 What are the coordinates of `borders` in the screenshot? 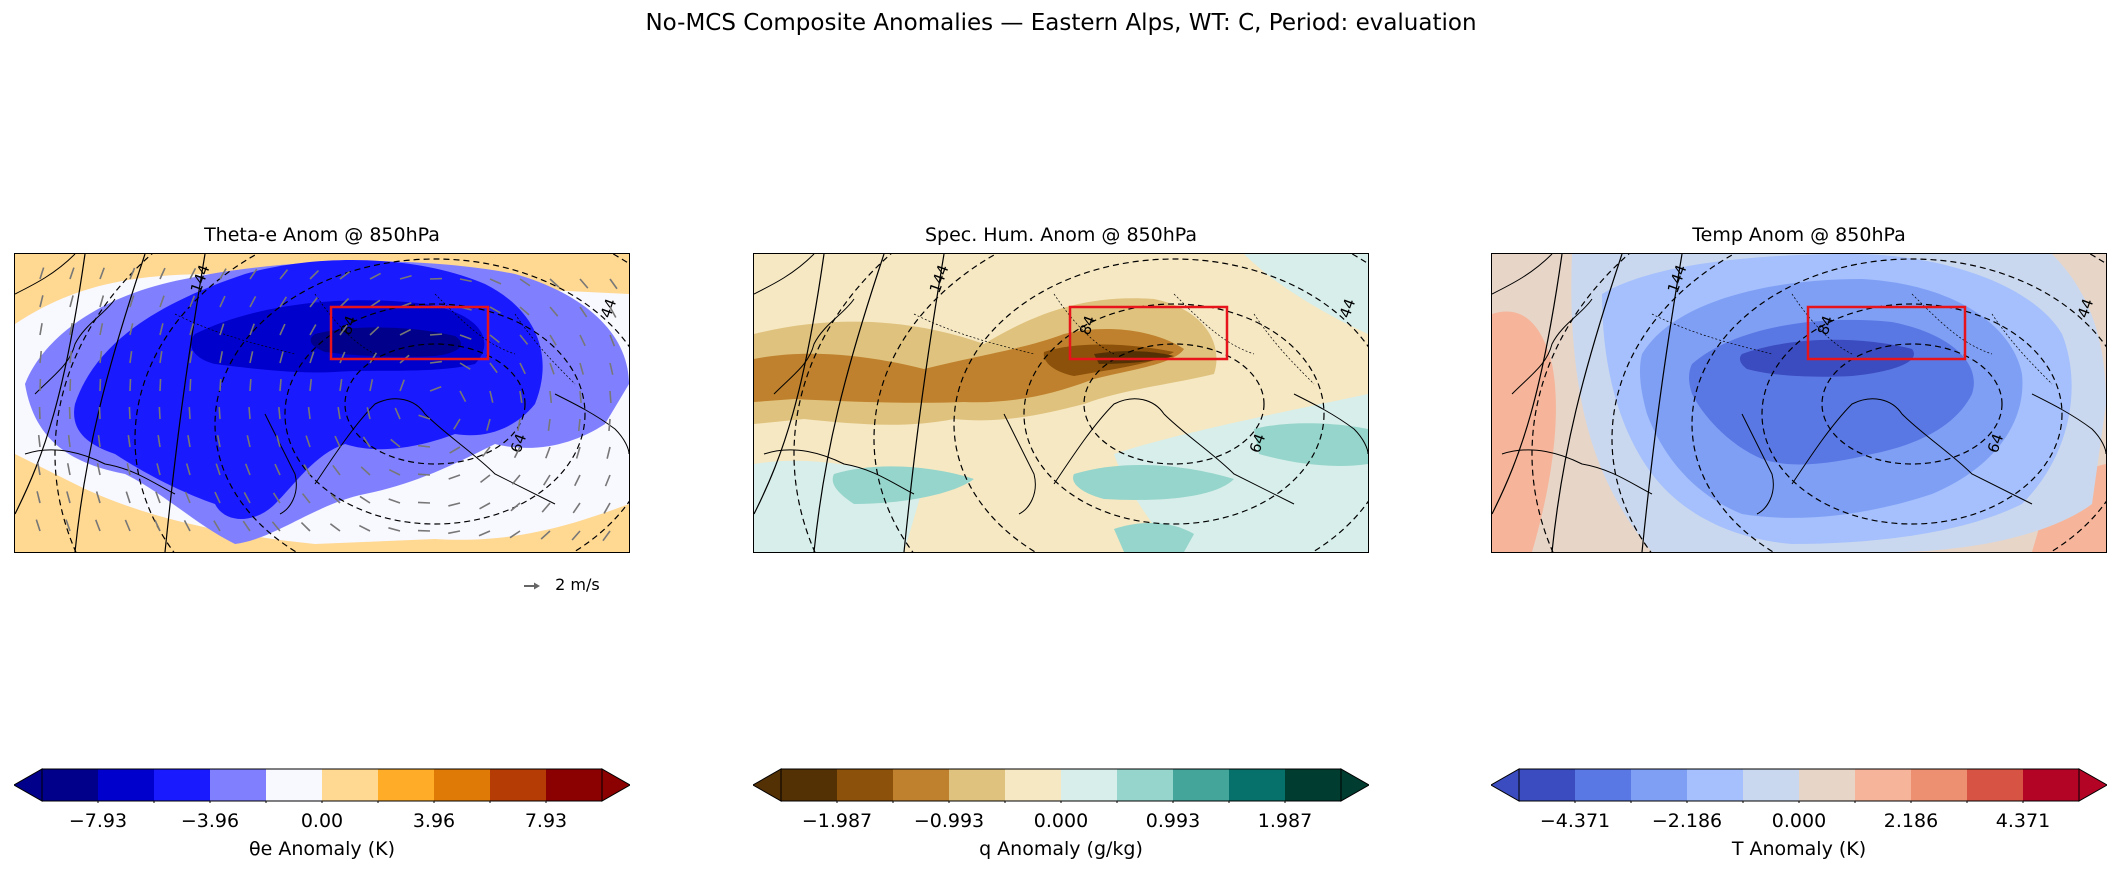 It's located at (1852, 339).